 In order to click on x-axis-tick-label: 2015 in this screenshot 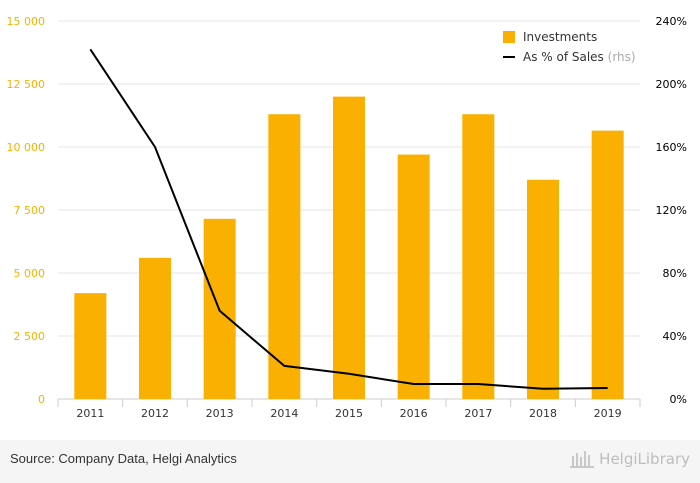, I will do `click(349, 413)`.